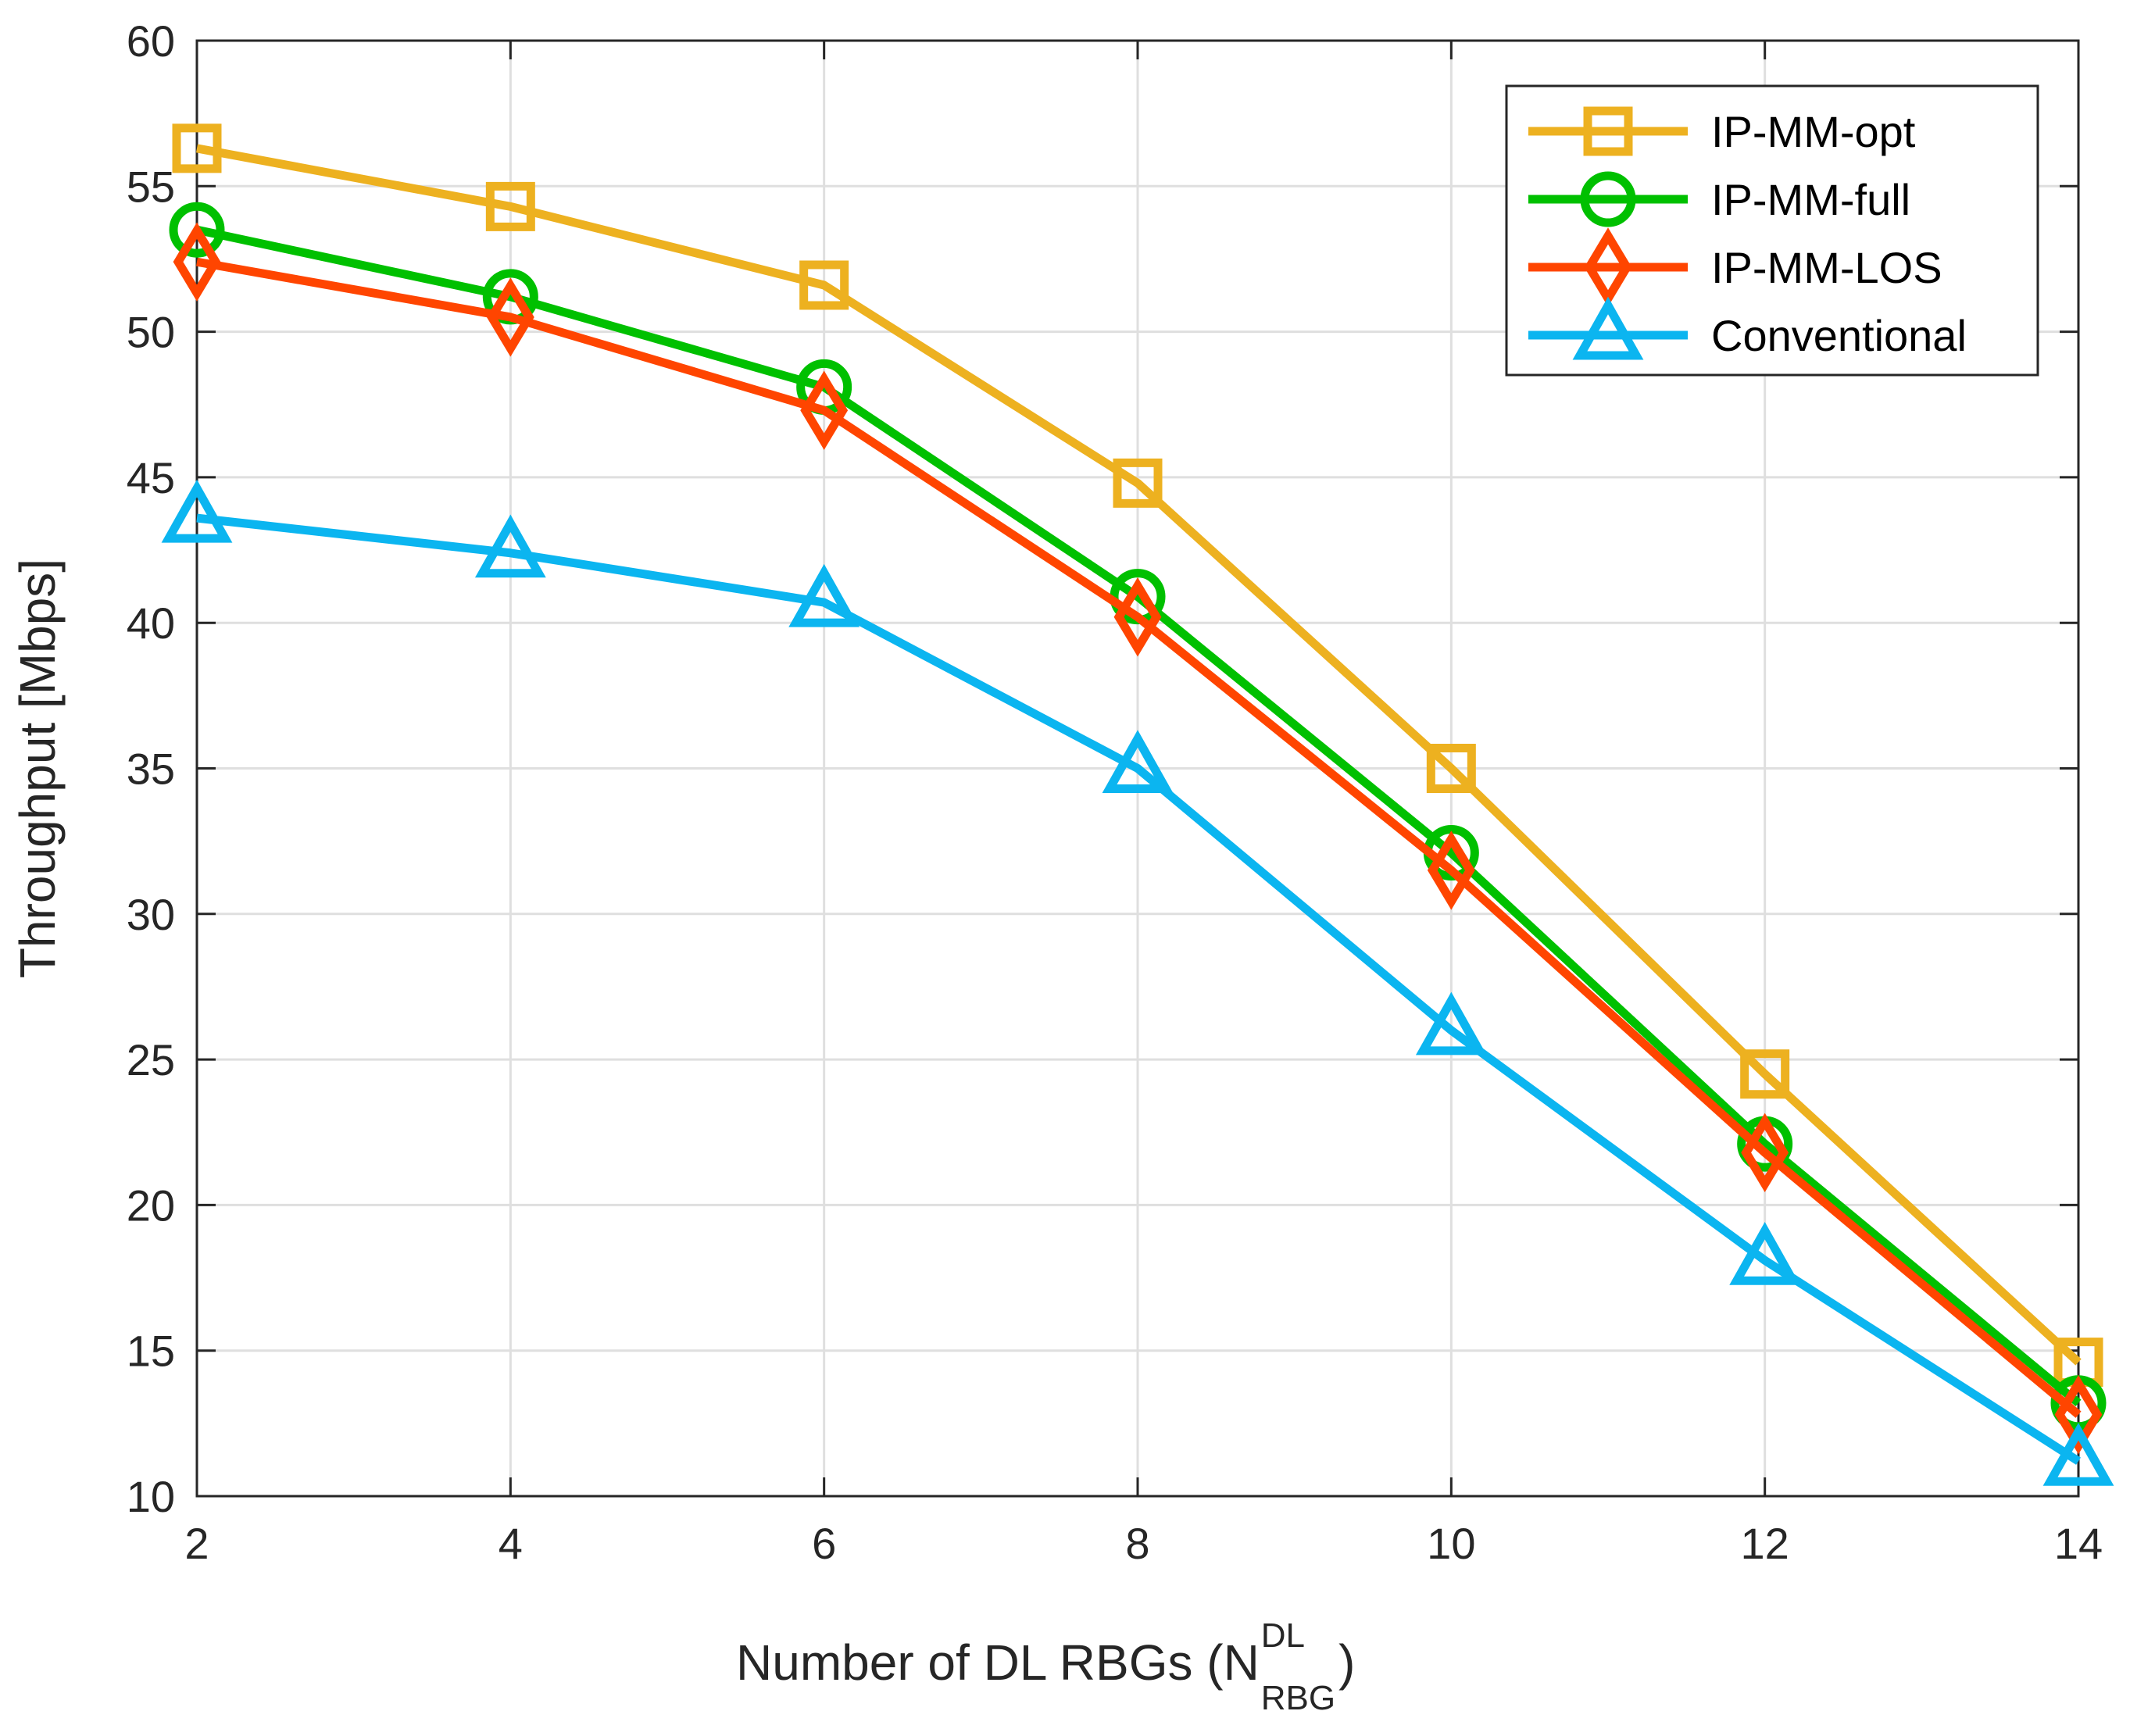  I want to click on x-axis-label: Number of DL RBGs (N, so click(998, 1662).